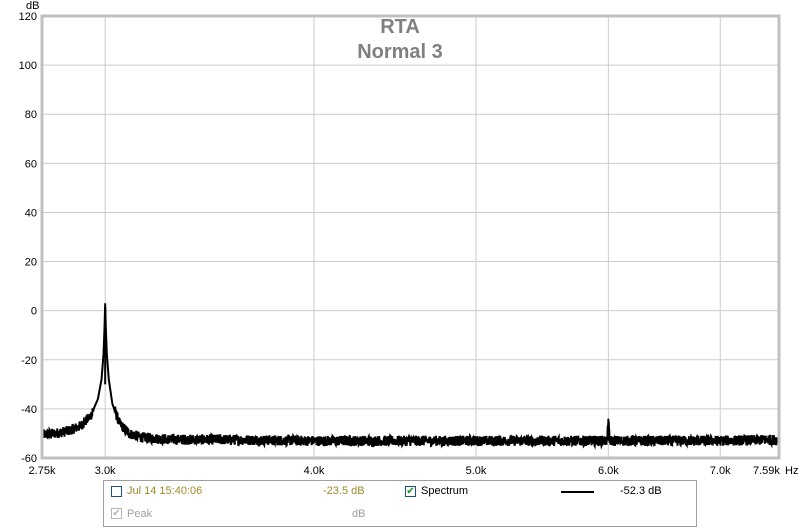 The height and width of the screenshot is (530, 800). I want to click on y-tick-label: -20, so click(29, 361).